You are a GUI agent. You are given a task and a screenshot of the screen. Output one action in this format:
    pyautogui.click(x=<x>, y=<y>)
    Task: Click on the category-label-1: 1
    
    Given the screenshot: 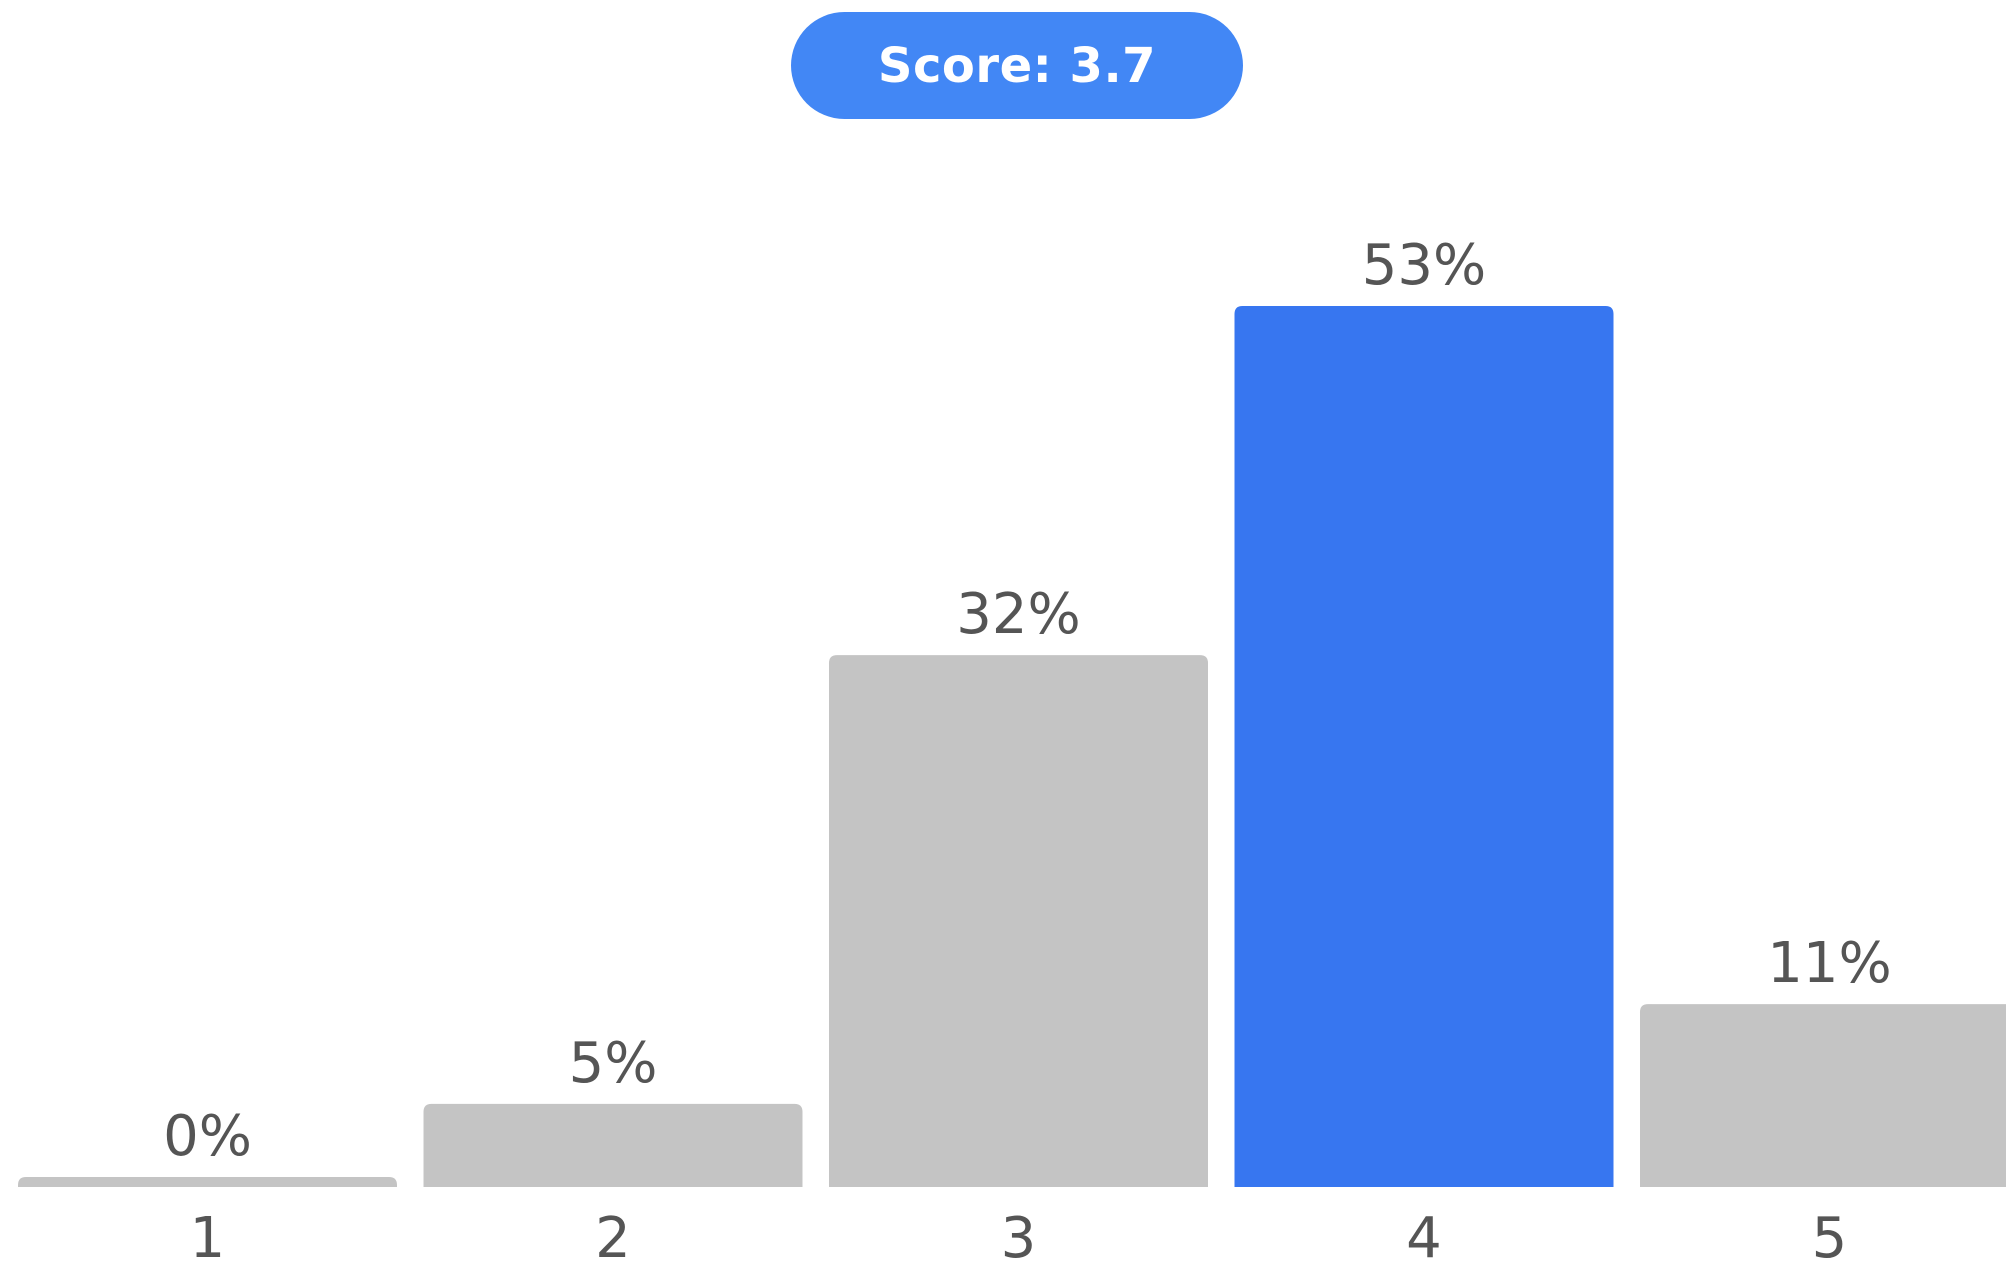 What is the action you would take?
    pyautogui.click(x=208, y=1233)
    